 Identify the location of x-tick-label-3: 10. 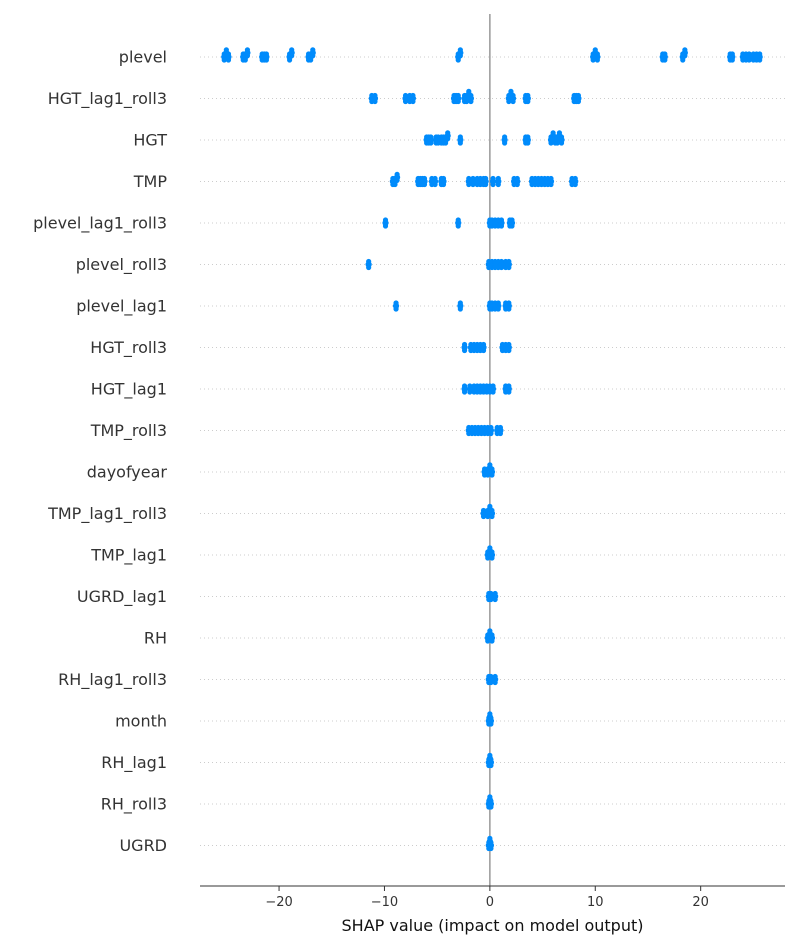
(595, 902).